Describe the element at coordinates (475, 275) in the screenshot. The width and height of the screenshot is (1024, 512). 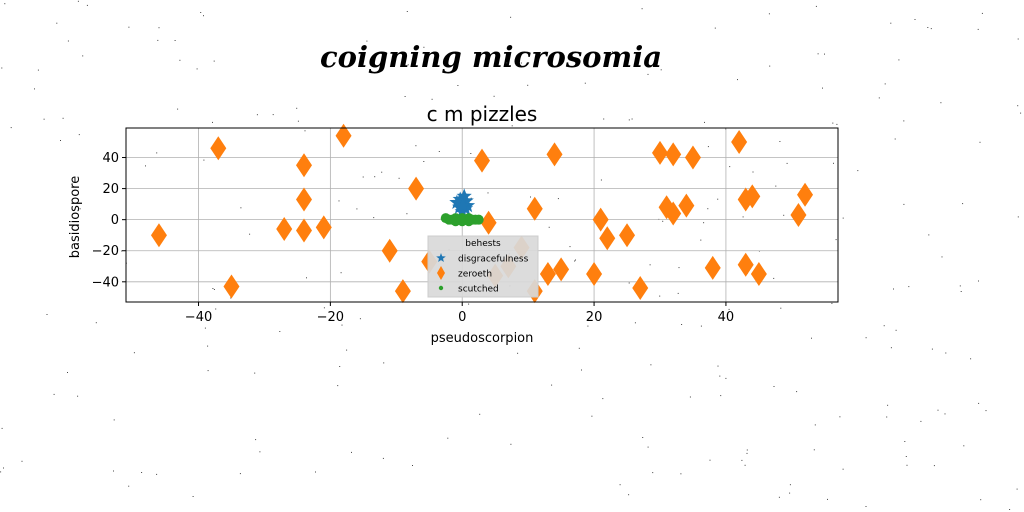
I see `legend-label: zeroeth` at that location.